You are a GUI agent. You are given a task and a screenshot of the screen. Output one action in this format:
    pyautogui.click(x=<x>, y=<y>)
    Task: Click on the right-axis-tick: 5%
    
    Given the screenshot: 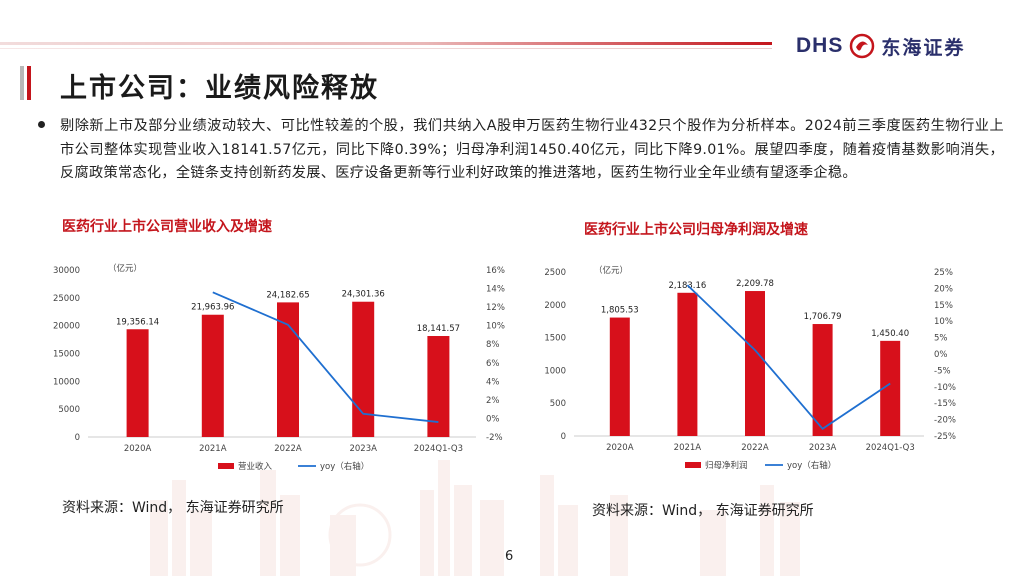 What is the action you would take?
    pyautogui.click(x=941, y=339)
    